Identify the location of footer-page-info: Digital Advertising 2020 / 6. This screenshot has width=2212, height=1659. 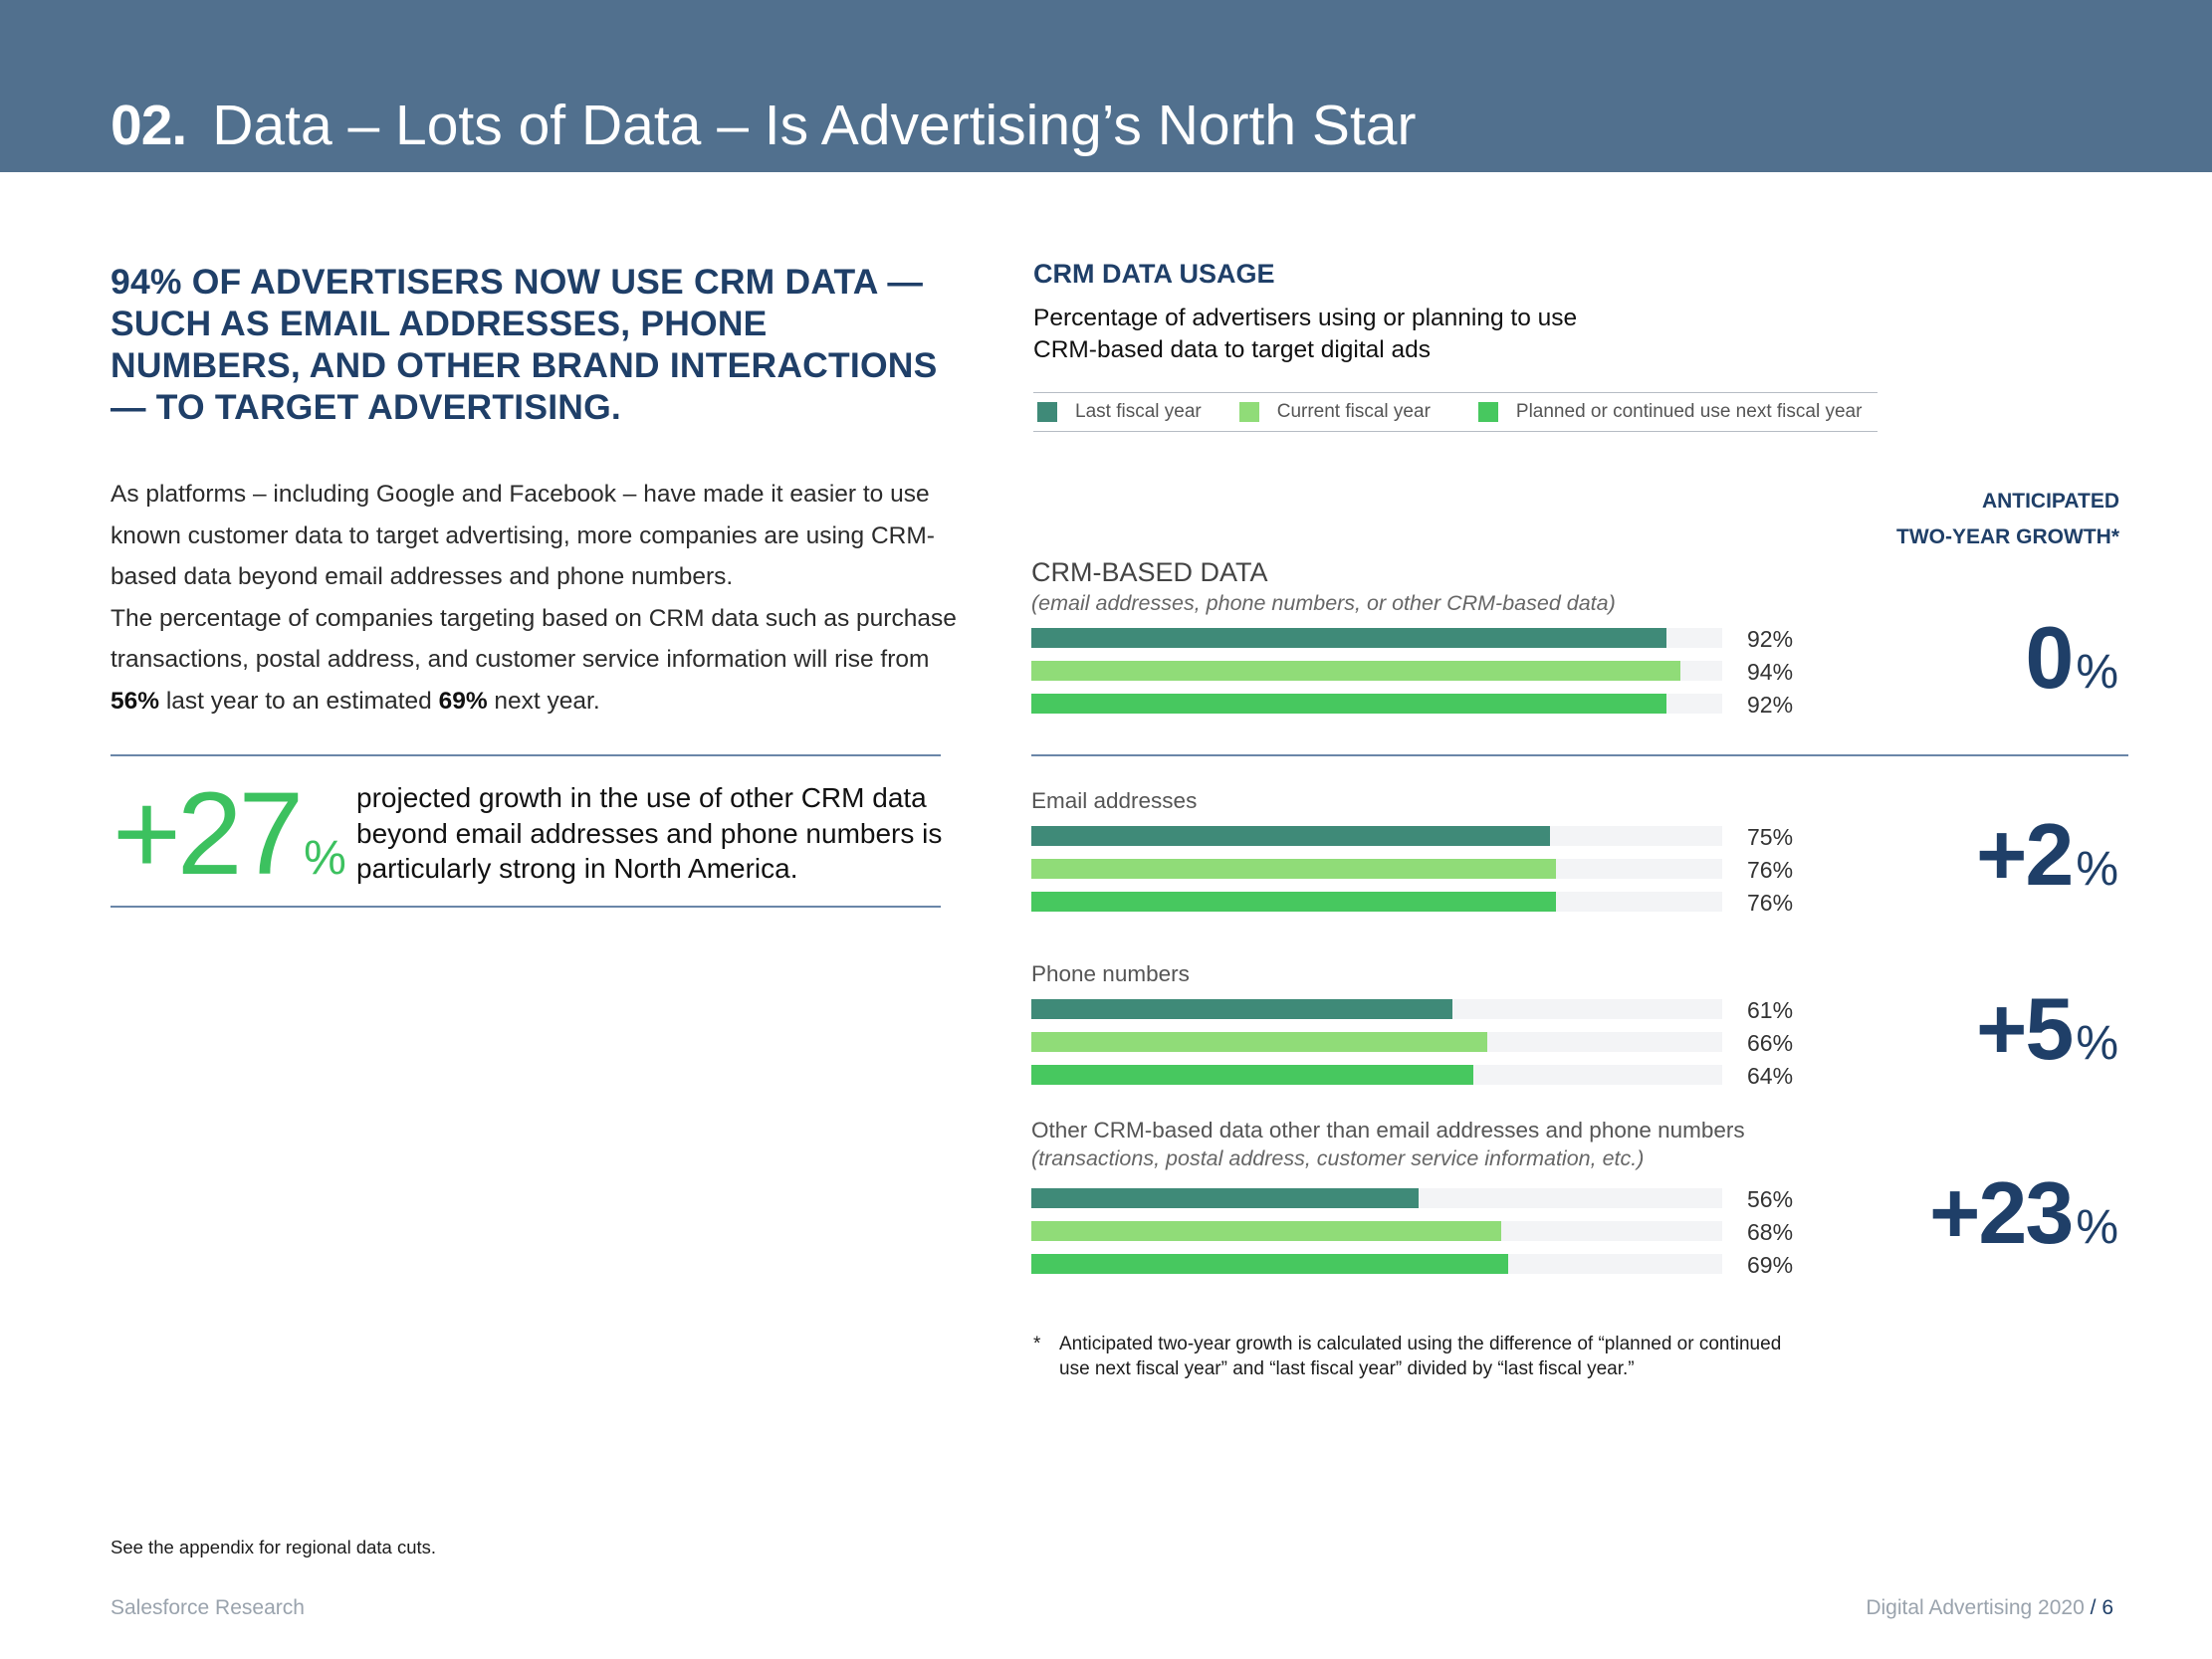
(1989, 1608).